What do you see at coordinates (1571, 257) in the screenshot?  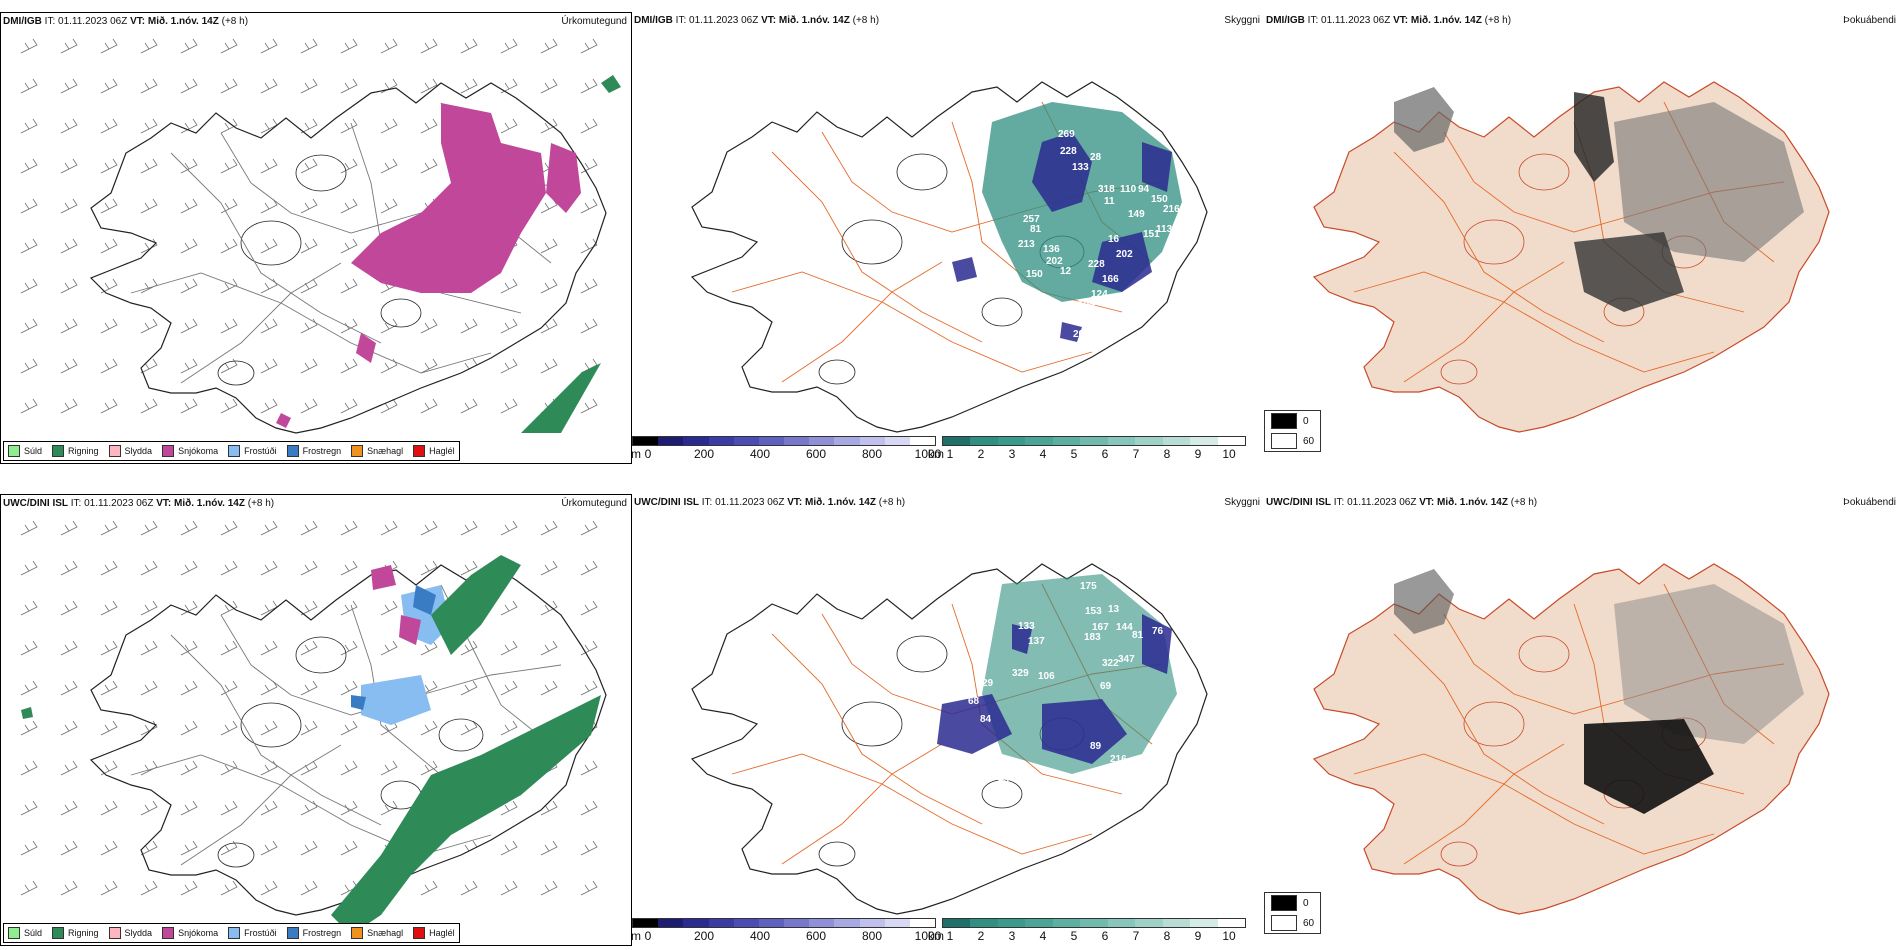 I see `fog-map` at bounding box center [1571, 257].